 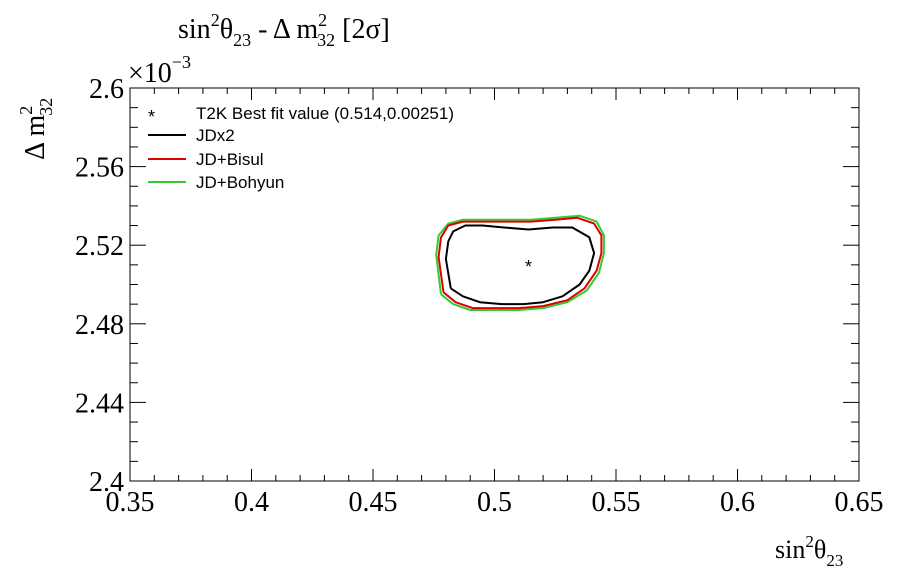 I want to click on x-tick-label: 0.65, so click(x=859, y=502).